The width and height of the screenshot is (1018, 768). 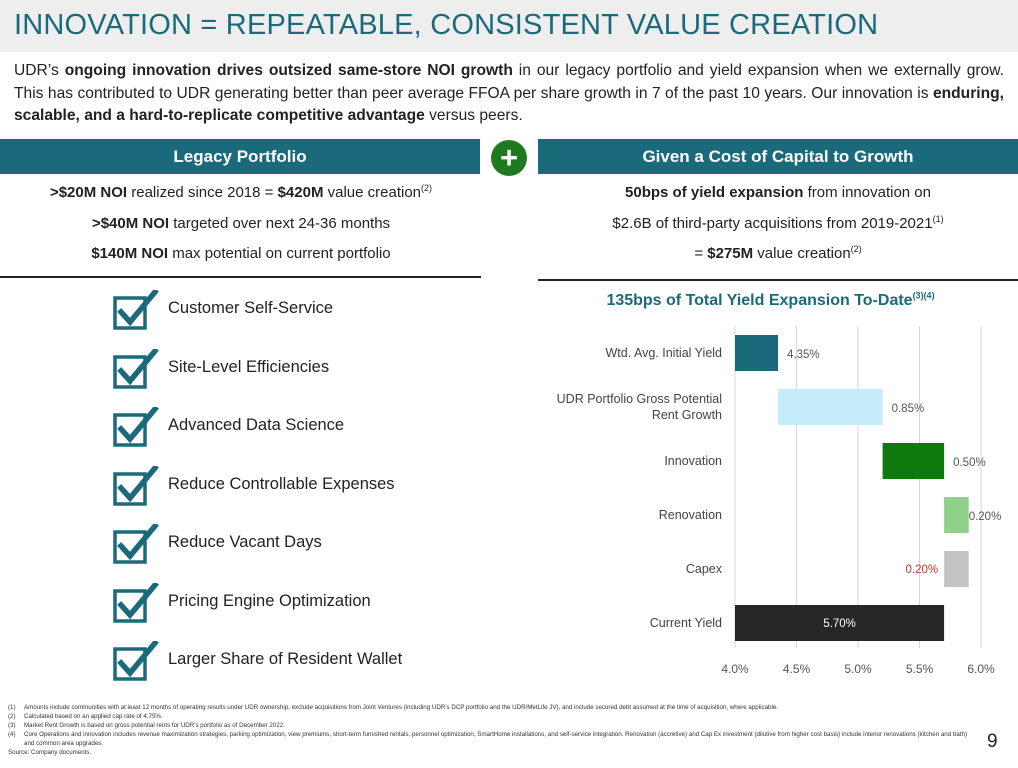 I want to click on legacy-portfolio-header: Legacy Portfolio, so click(x=240, y=156).